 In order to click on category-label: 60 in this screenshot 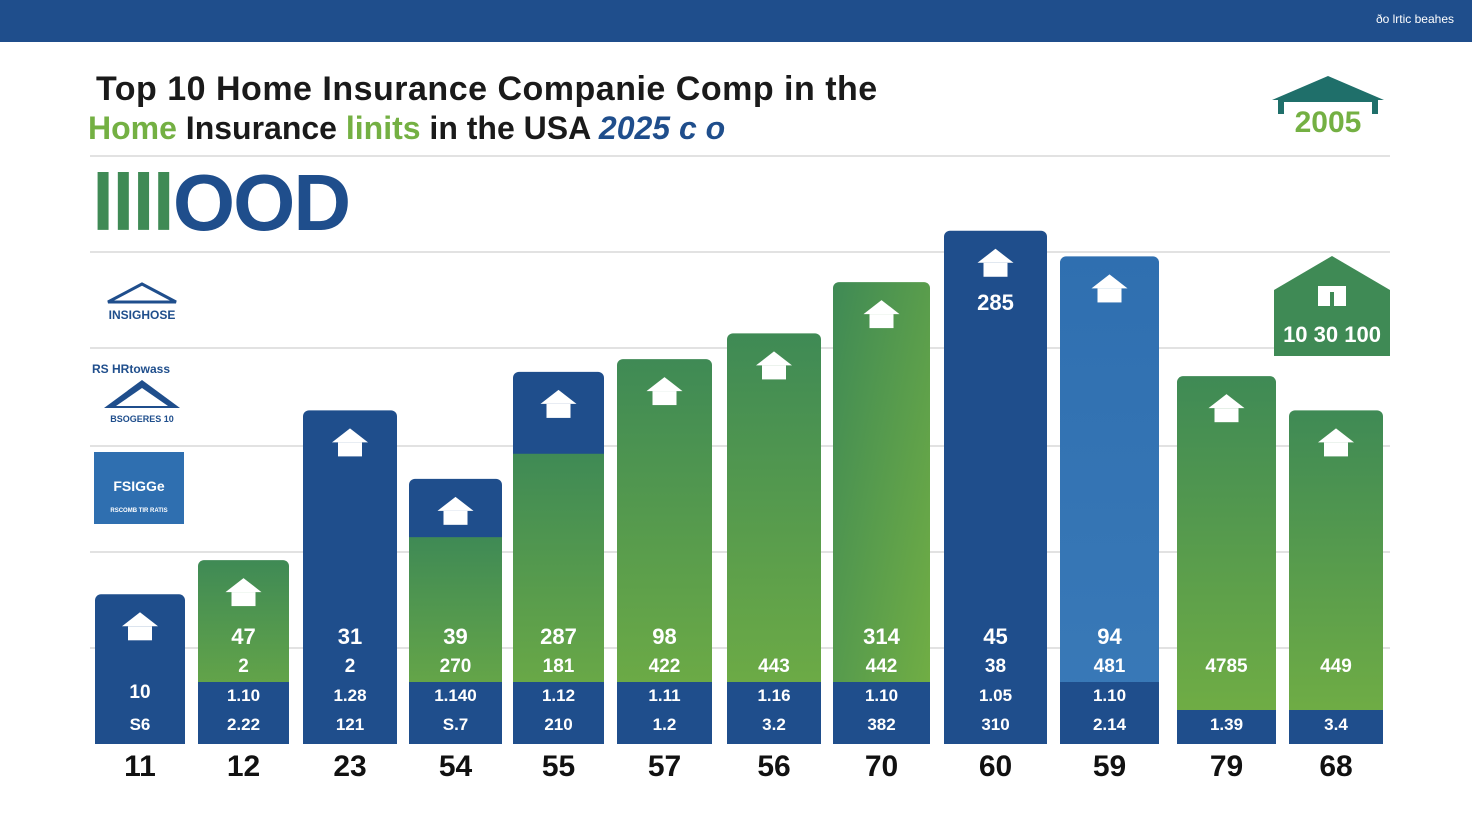, I will do `click(995, 766)`.